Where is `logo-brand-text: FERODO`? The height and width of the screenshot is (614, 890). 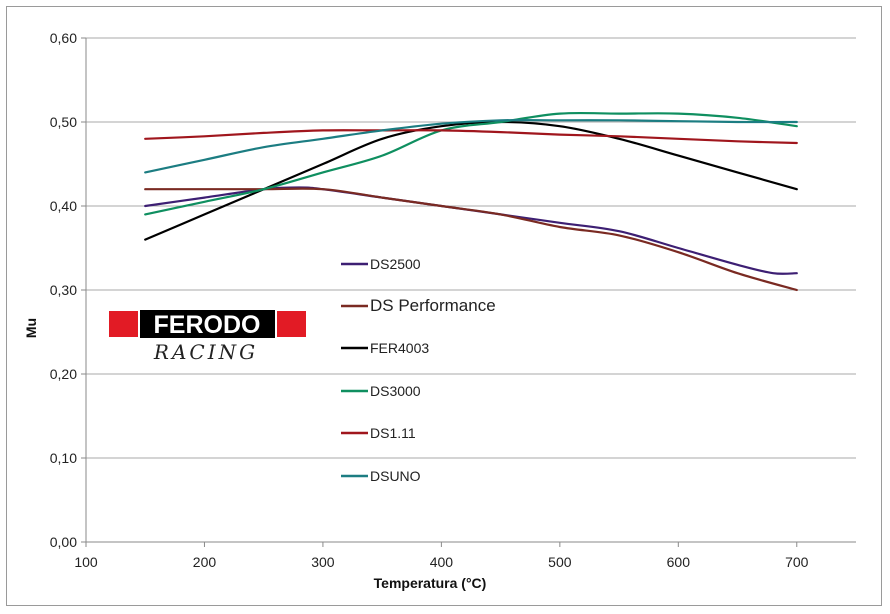 logo-brand-text: FERODO is located at coordinates (207, 325).